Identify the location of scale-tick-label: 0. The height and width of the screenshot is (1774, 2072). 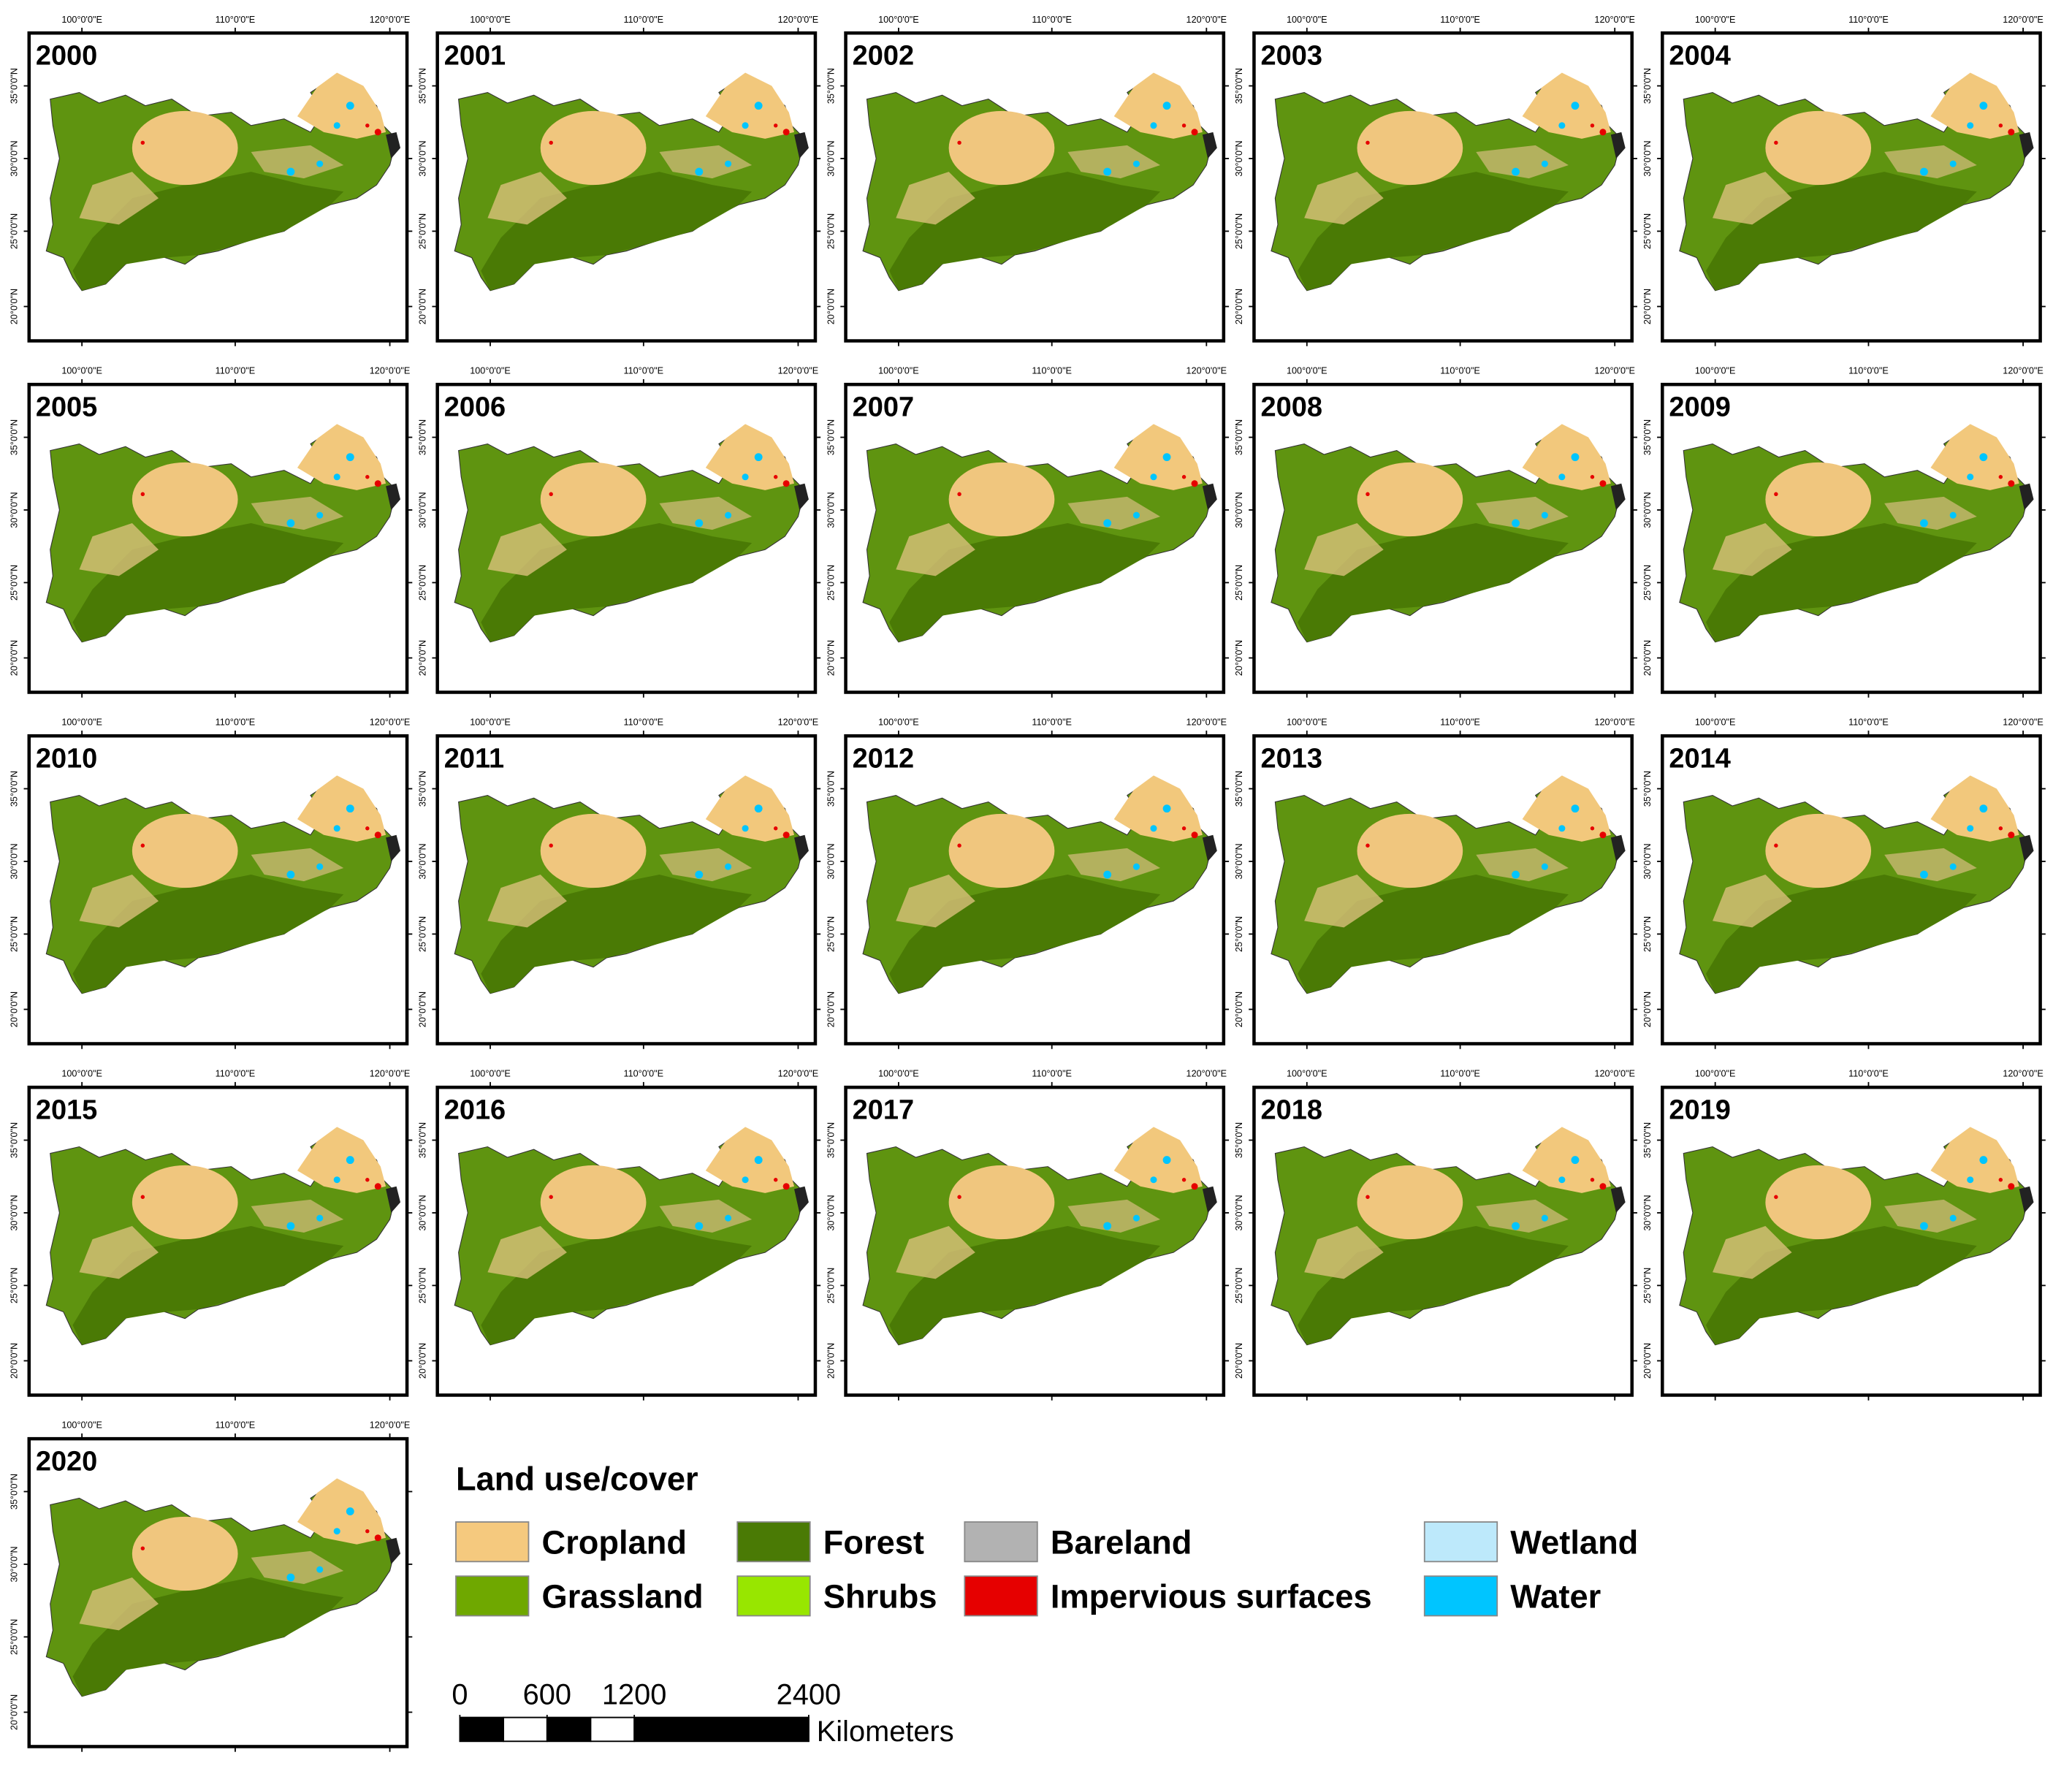
(460, 1695).